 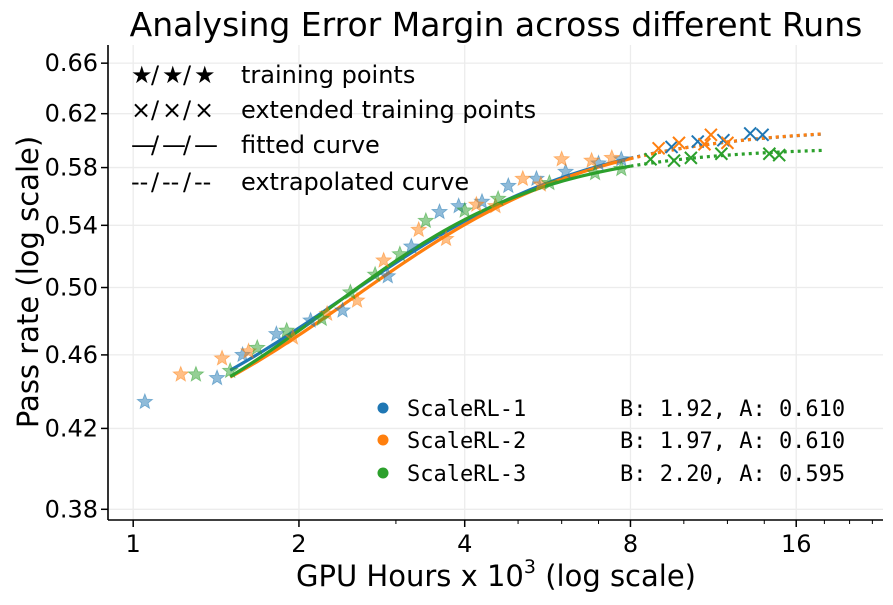 I want to click on x-tick-label: 1, so click(x=133, y=544).